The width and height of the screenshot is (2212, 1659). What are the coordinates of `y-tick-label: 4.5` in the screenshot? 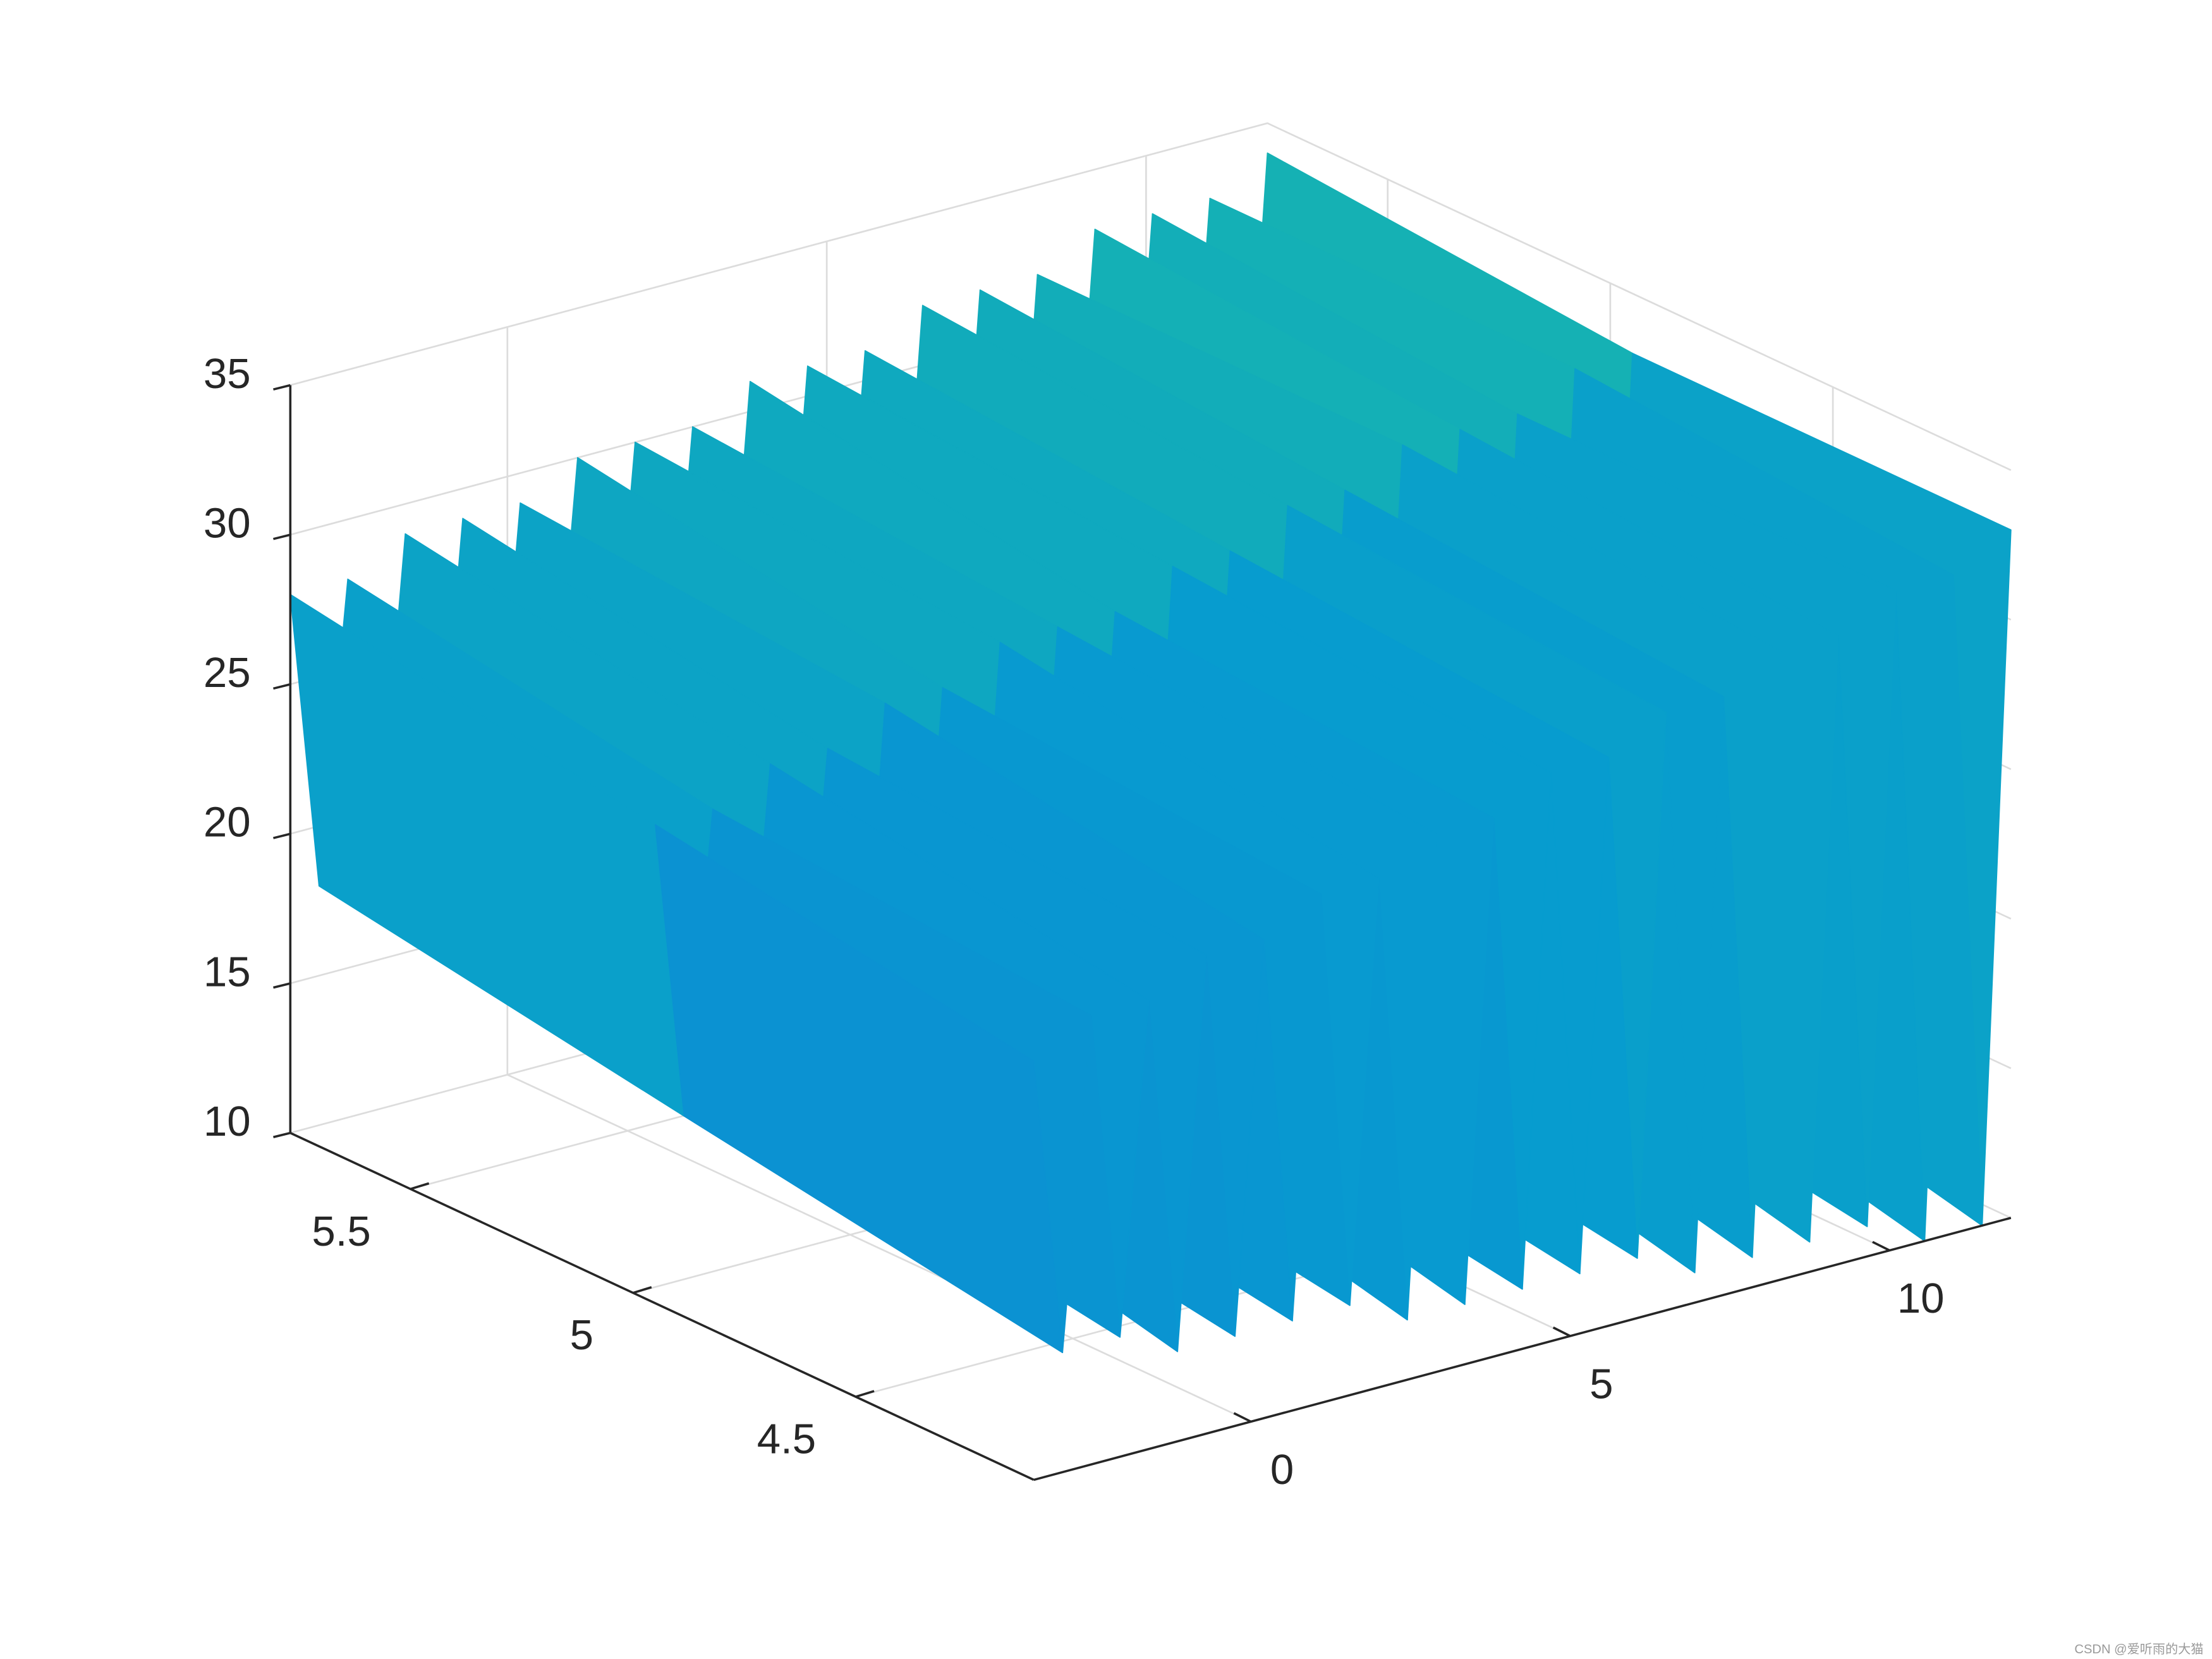 It's located at (786, 1439).